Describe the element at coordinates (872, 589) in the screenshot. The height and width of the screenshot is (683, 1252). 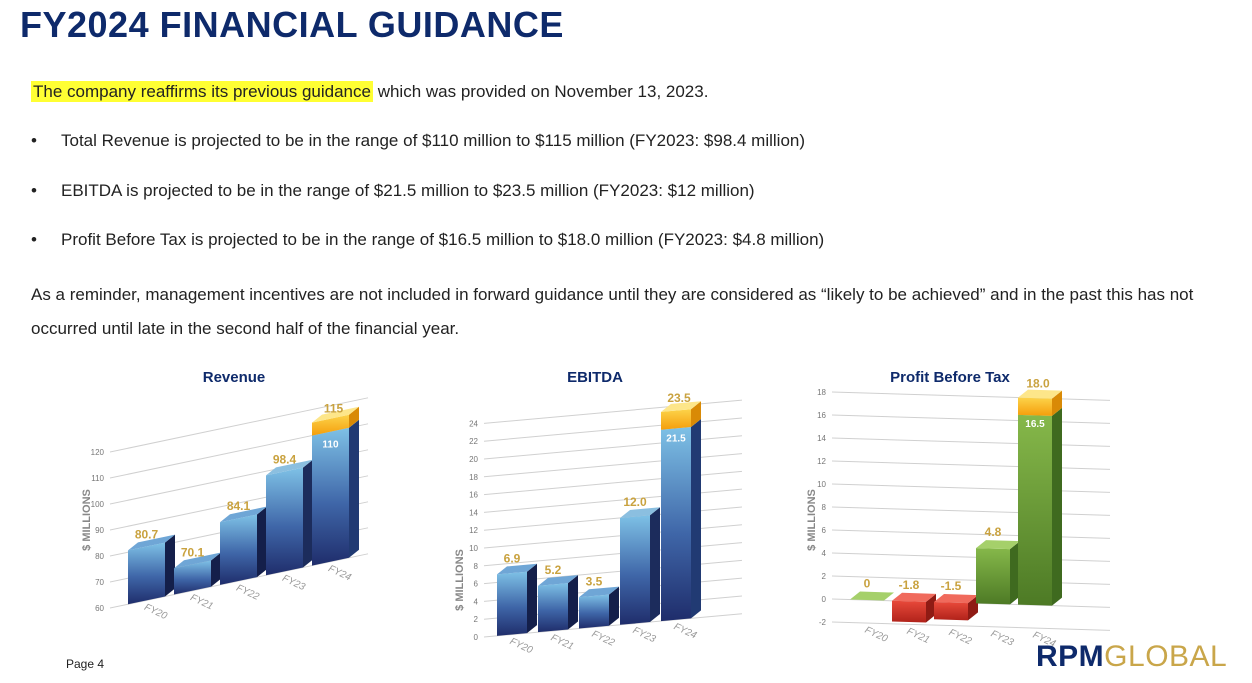
I see `bar-fy20: 0` at that location.